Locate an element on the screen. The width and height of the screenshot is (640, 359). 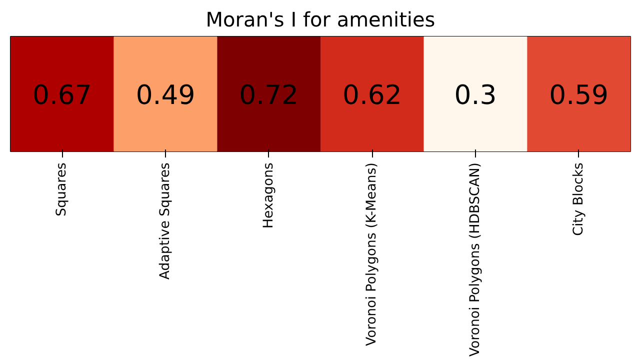
x-tick-label: Voronoi Polygons (K-Means) is located at coordinates (372, 254).